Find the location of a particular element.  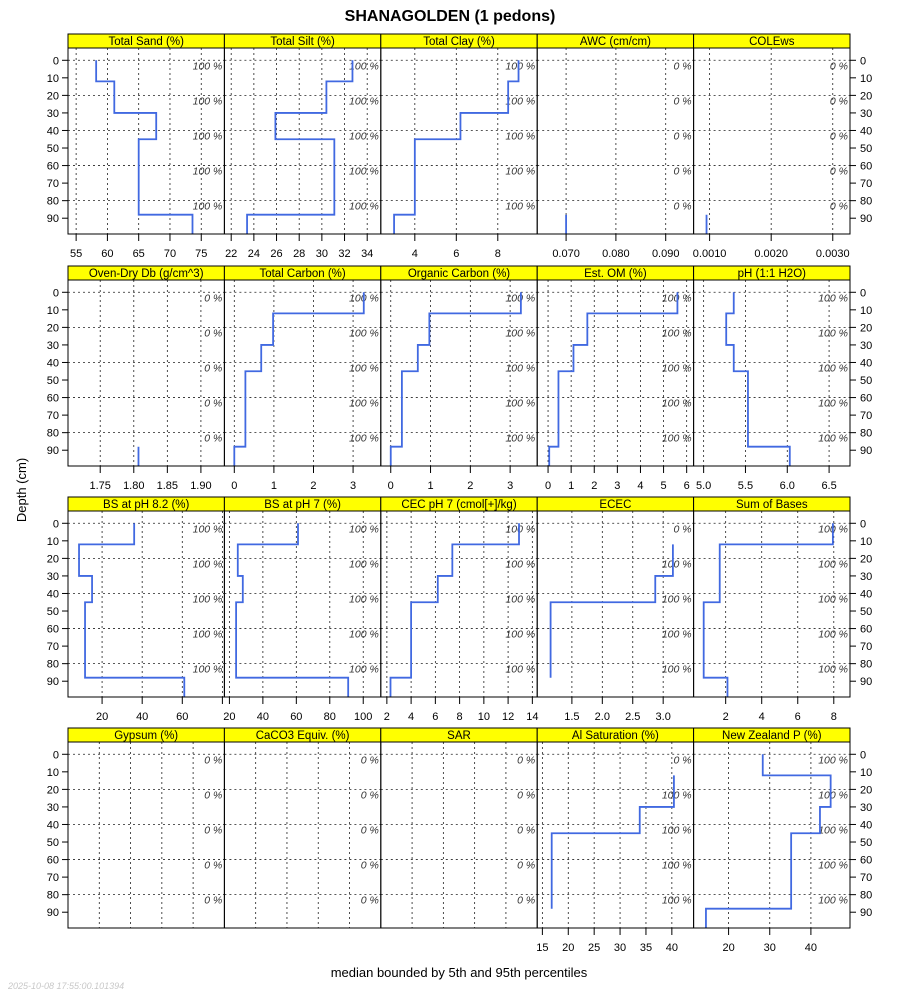

y-tick-label-left: 70 is located at coordinates (53, 416).